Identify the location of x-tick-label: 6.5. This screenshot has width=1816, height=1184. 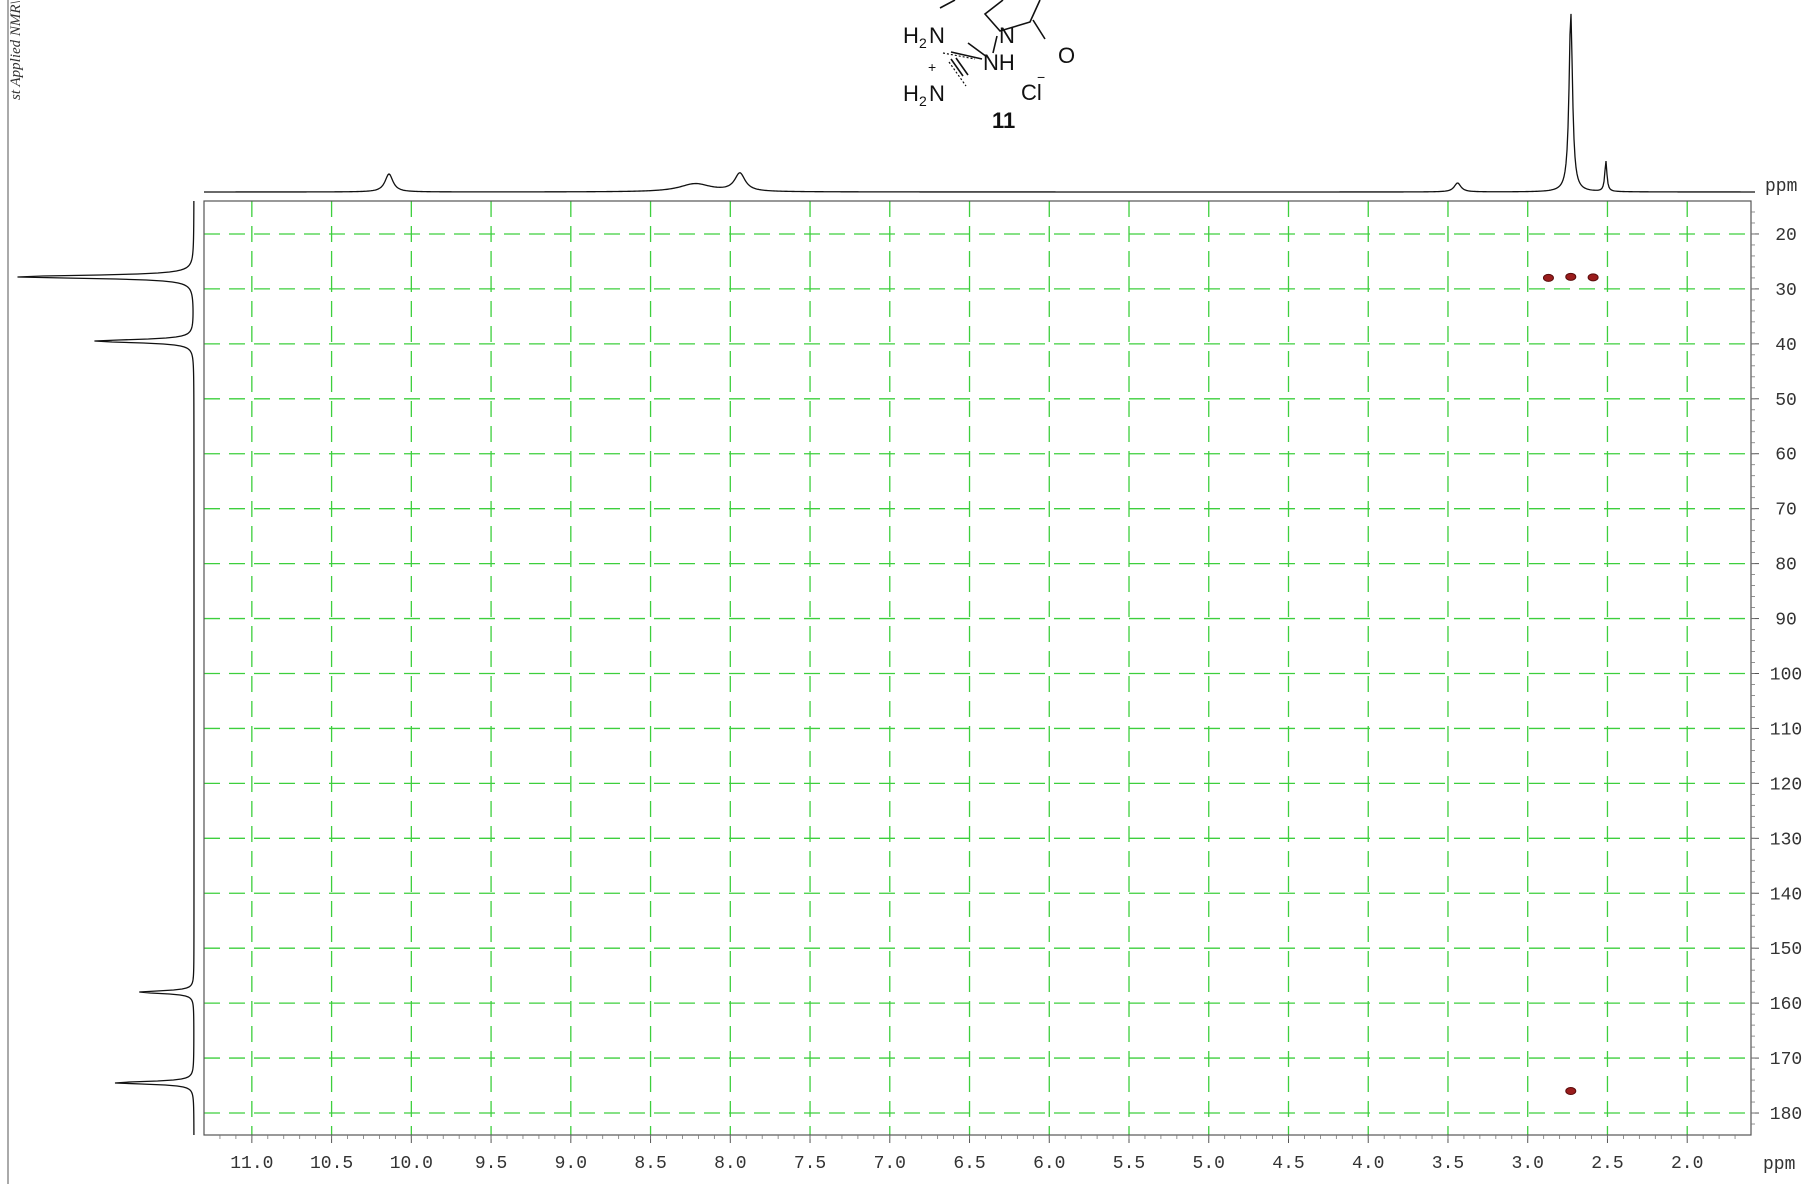
(969, 1164).